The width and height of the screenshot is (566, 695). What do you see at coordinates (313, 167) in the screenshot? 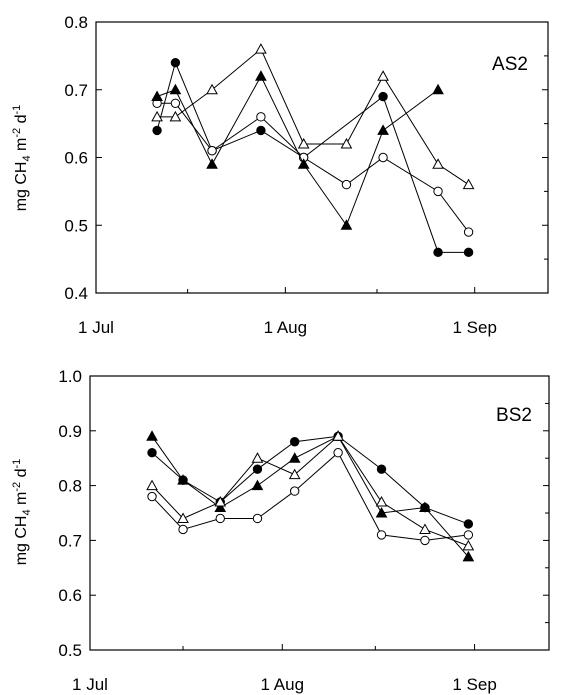
I see `series-line-open-circle` at bounding box center [313, 167].